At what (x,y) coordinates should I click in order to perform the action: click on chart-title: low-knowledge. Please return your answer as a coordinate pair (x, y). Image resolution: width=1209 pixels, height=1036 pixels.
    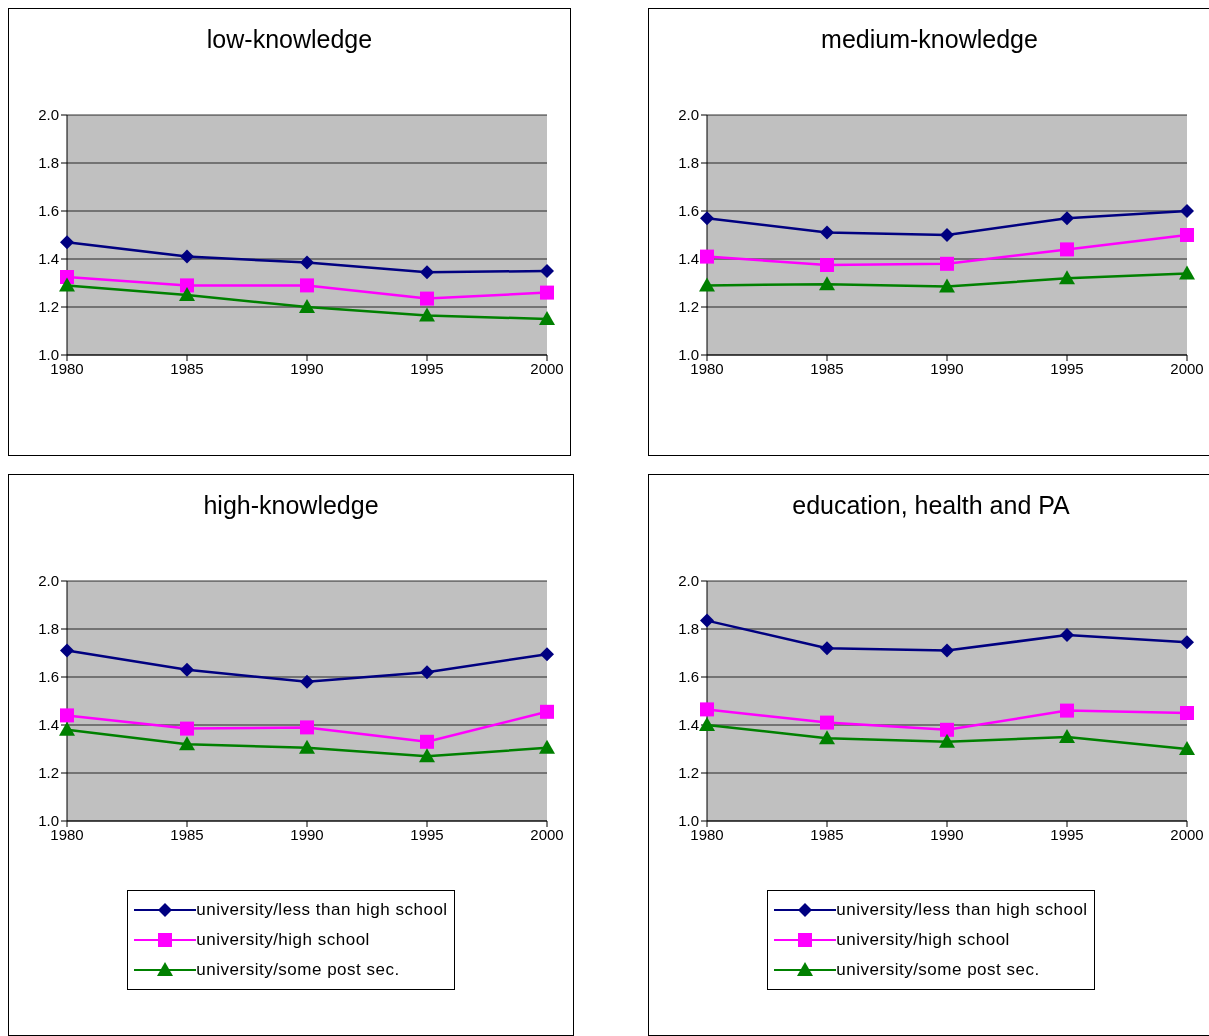
    Looking at the image, I should click on (289, 40).